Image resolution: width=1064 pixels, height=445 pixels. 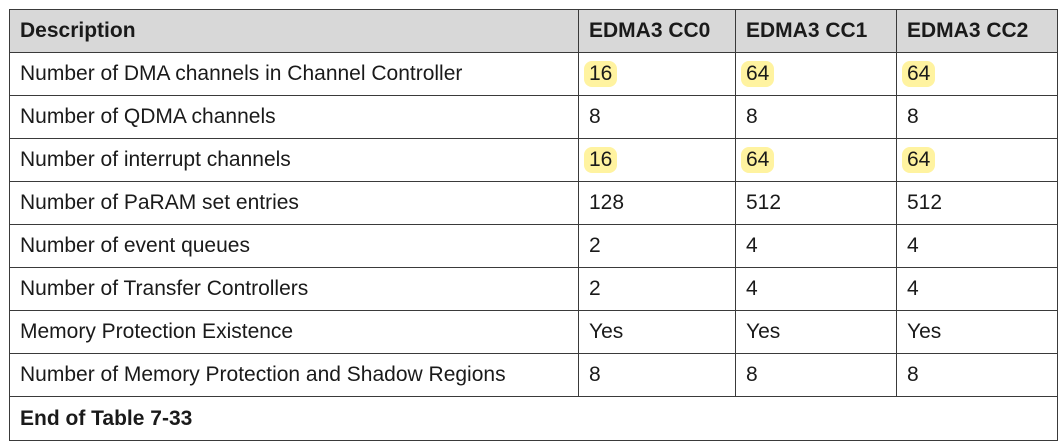 I want to click on header-edma3-cc2: EDMA3 CC2, so click(x=977, y=31).